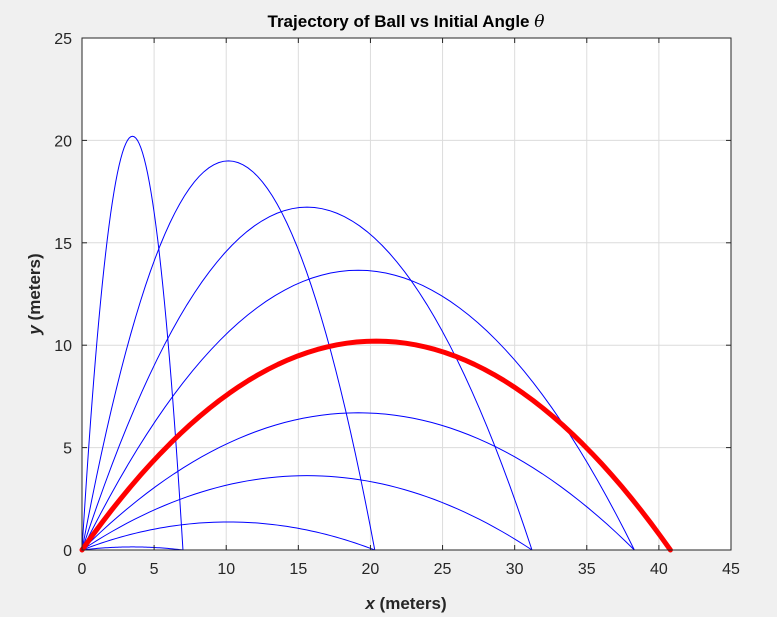 This screenshot has width=777, height=617. Describe the element at coordinates (443, 569) in the screenshot. I see `x-tick-label: 25` at that location.